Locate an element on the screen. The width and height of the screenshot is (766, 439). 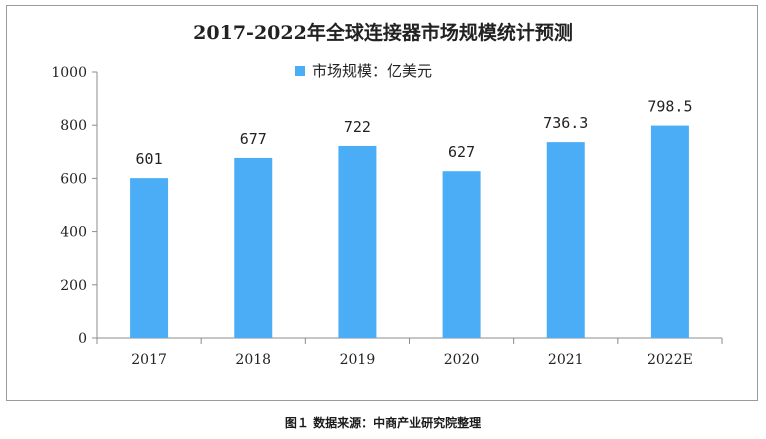
x-tick-label: 2022E is located at coordinates (670, 360).